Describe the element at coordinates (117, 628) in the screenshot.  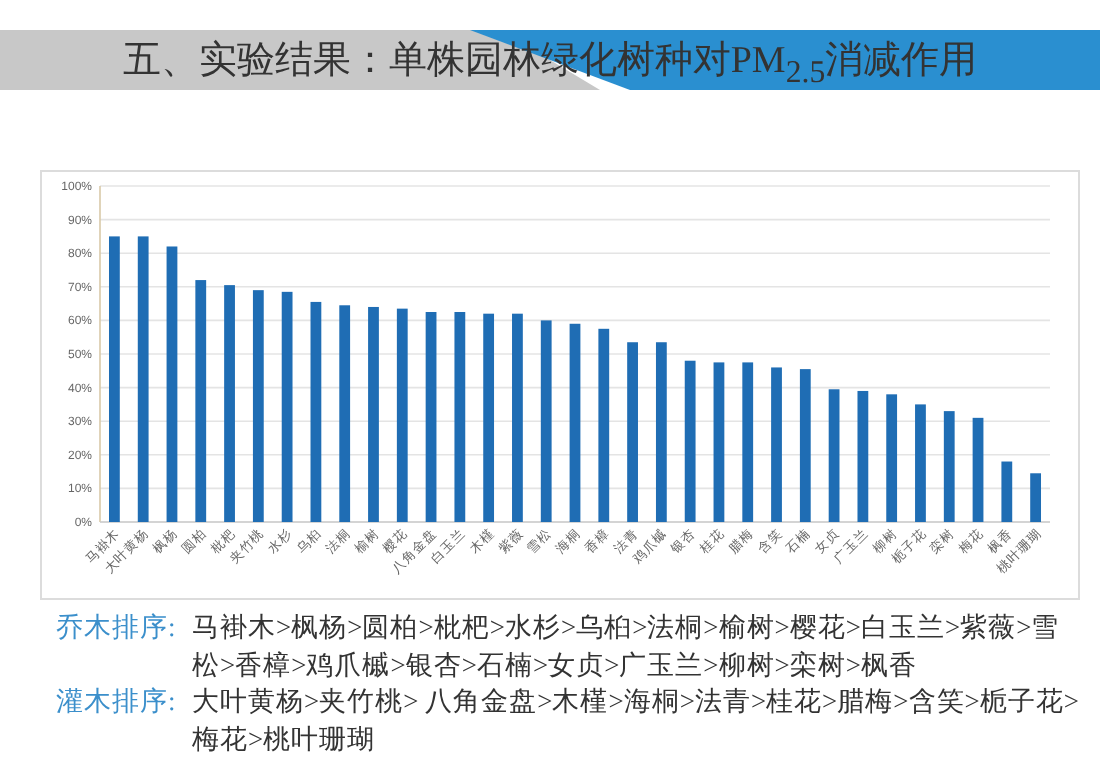
I see `text: 乔木排序:` at that location.